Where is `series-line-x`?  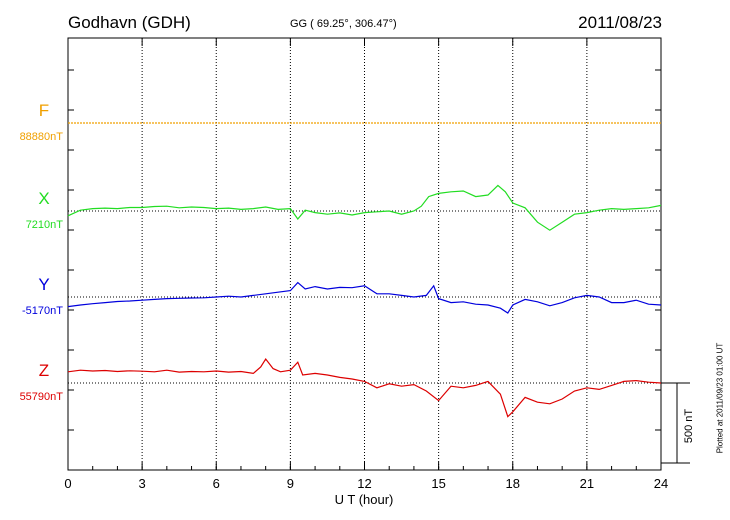 series-line-x is located at coordinates (364, 207).